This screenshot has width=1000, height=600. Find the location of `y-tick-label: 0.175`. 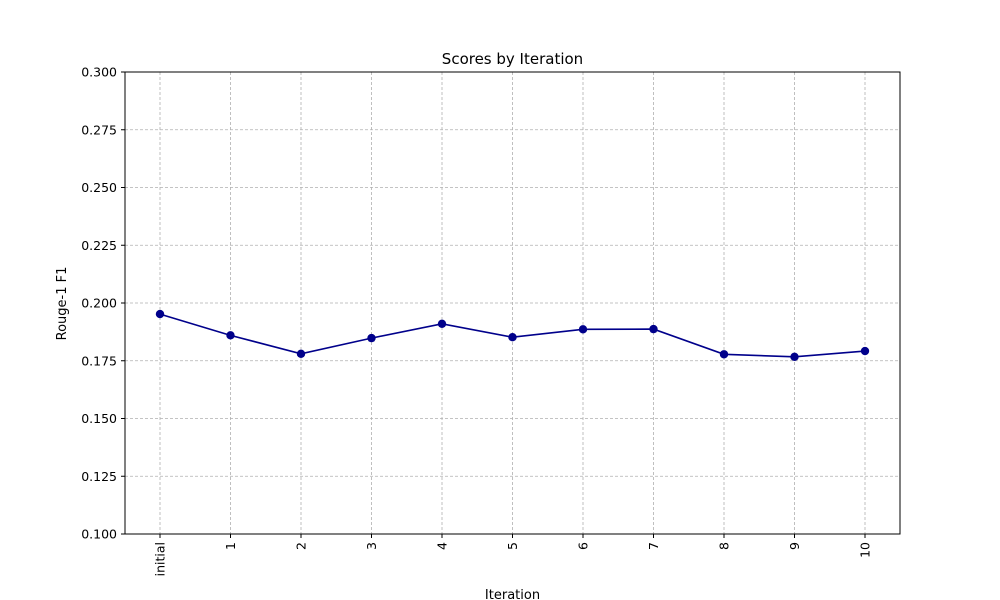

y-tick-label: 0.175 is located at coordinates (99, 360).